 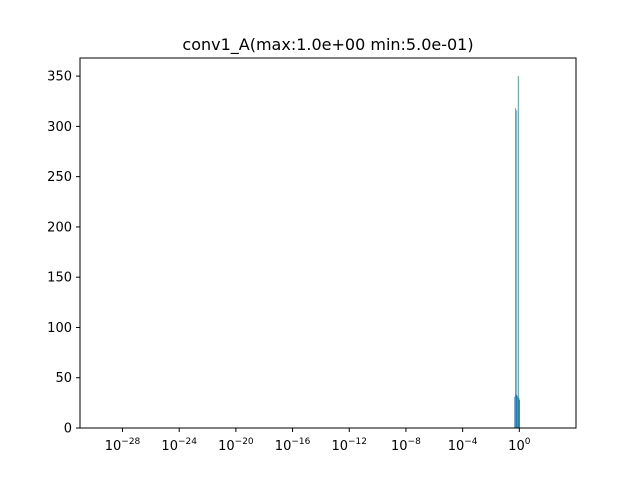 I want to click on bars-group, so click(x=517, y=252).